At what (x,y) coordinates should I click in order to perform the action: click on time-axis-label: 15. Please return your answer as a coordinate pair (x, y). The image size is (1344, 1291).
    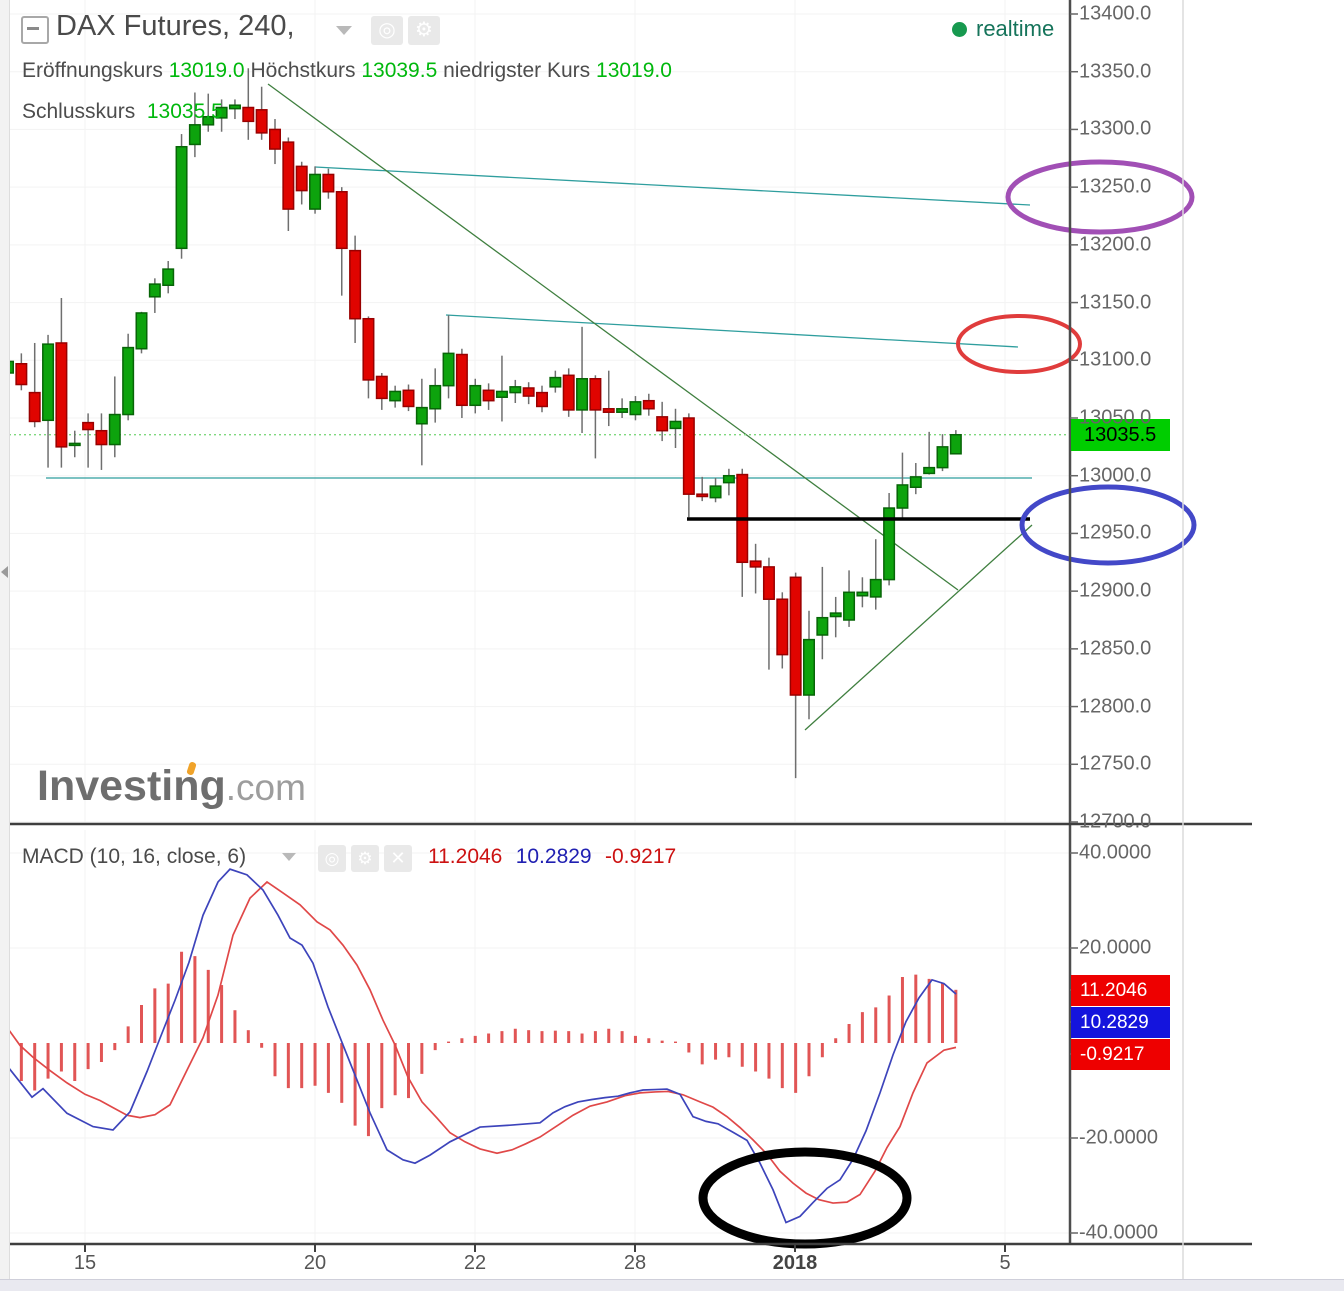
    Looking at the image, I should click on (85, 1263).